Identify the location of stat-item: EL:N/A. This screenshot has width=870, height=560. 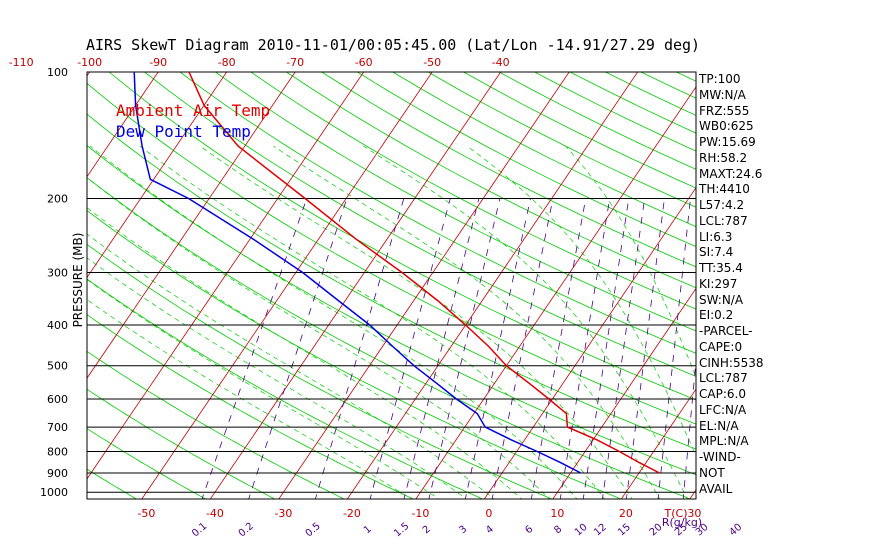
(719, 425).